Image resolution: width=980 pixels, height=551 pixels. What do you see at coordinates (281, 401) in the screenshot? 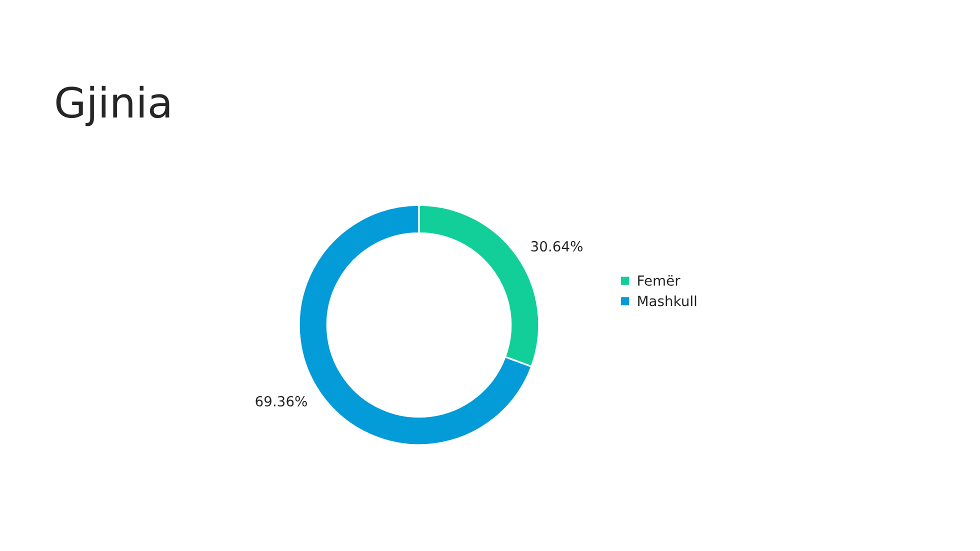
I see `data-label: 69.36%` at bounding box center [281, 401].